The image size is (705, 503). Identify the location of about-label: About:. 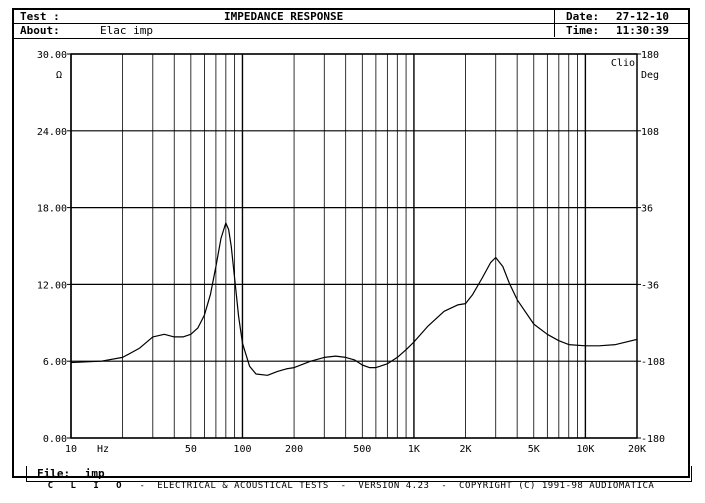
(40, 30).